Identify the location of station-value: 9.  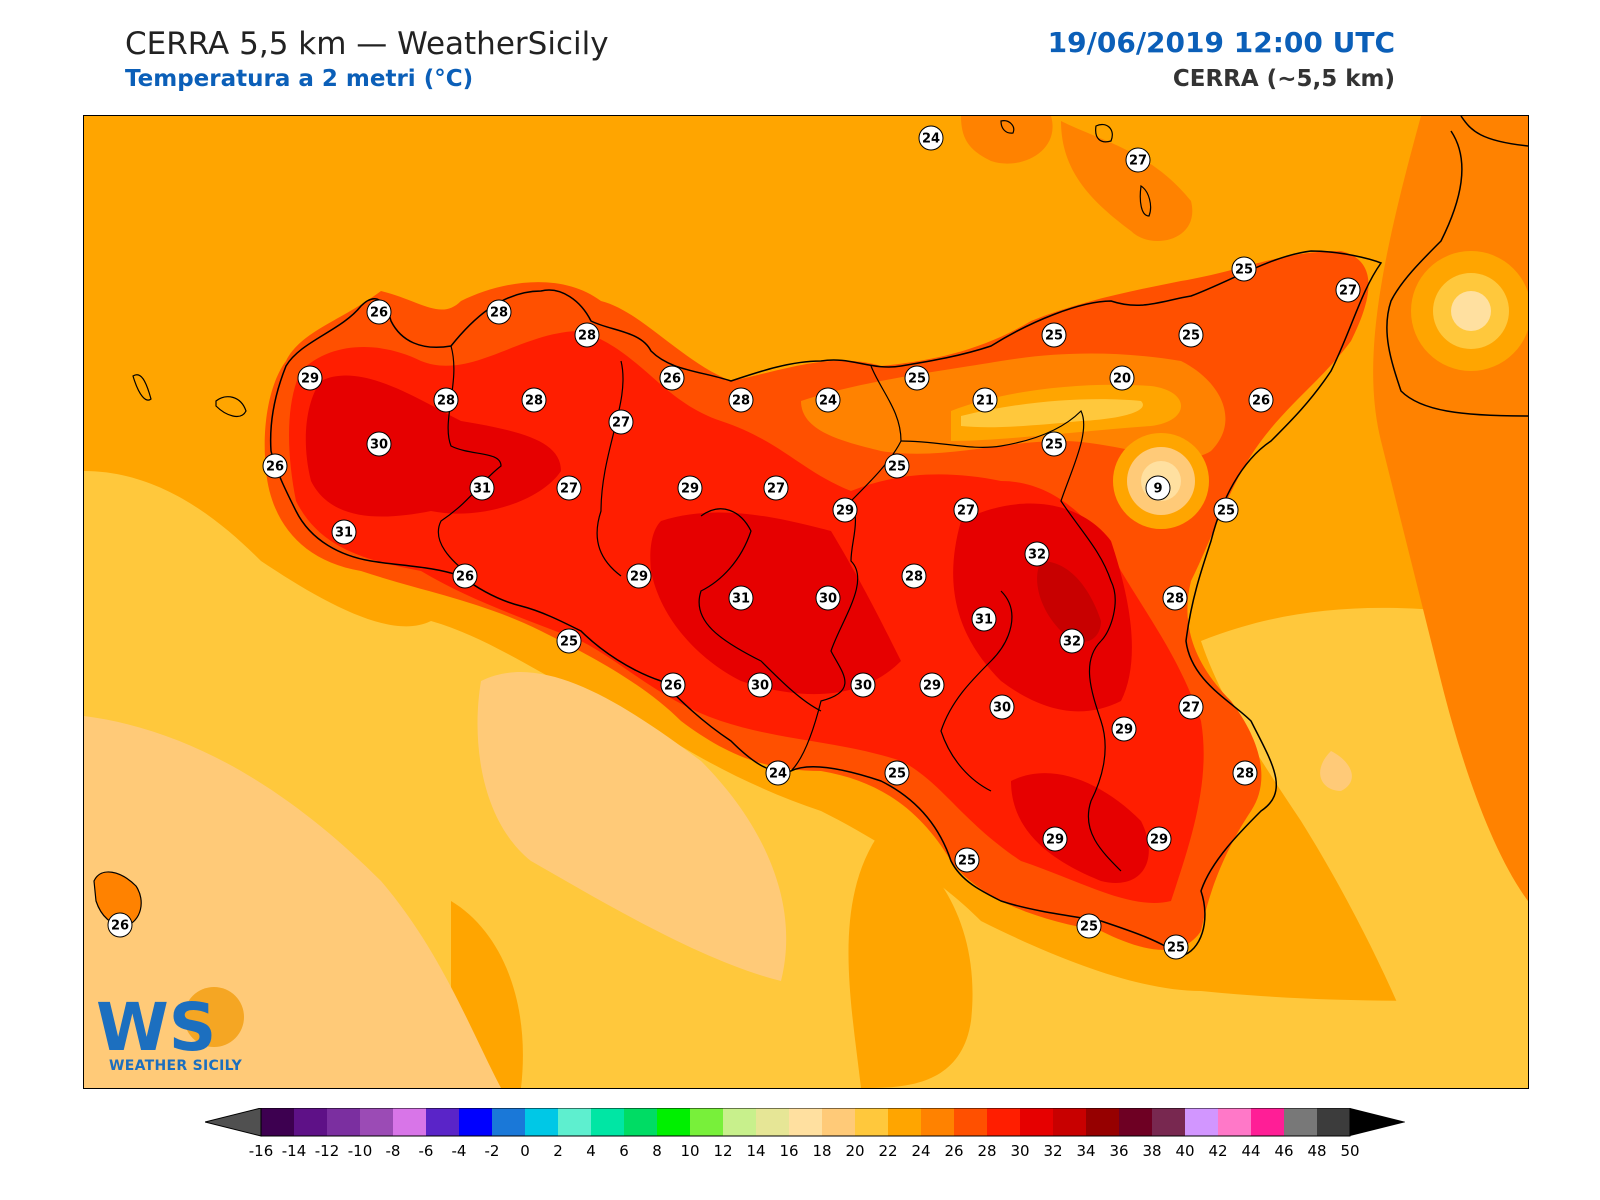
(1157, 489).